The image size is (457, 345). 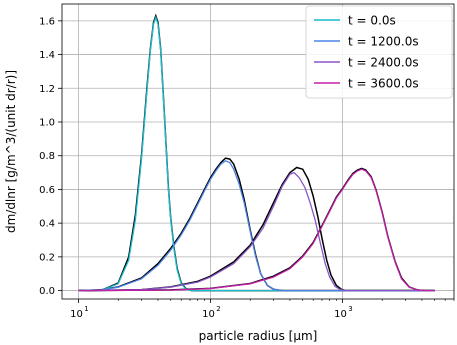 What do you see at coordinates (47, 21) in the screenshot?
I see `y-tick-label: 1.6` at bounding box center [47, 21].